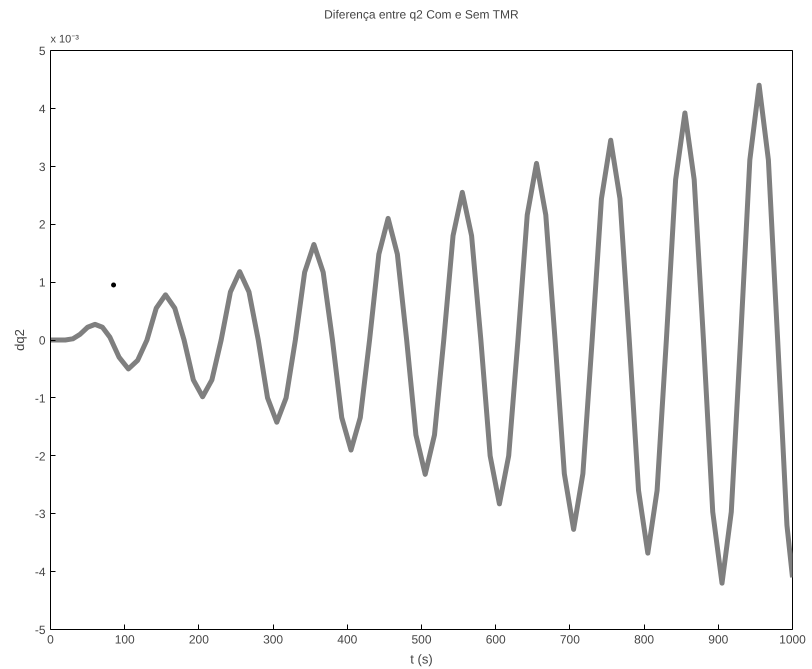 The image size is (812, 669). What do you see at coordinates (42, 51) in the screenshot?
I see `y-tick-label: 5` at bounding box center [42, 51].